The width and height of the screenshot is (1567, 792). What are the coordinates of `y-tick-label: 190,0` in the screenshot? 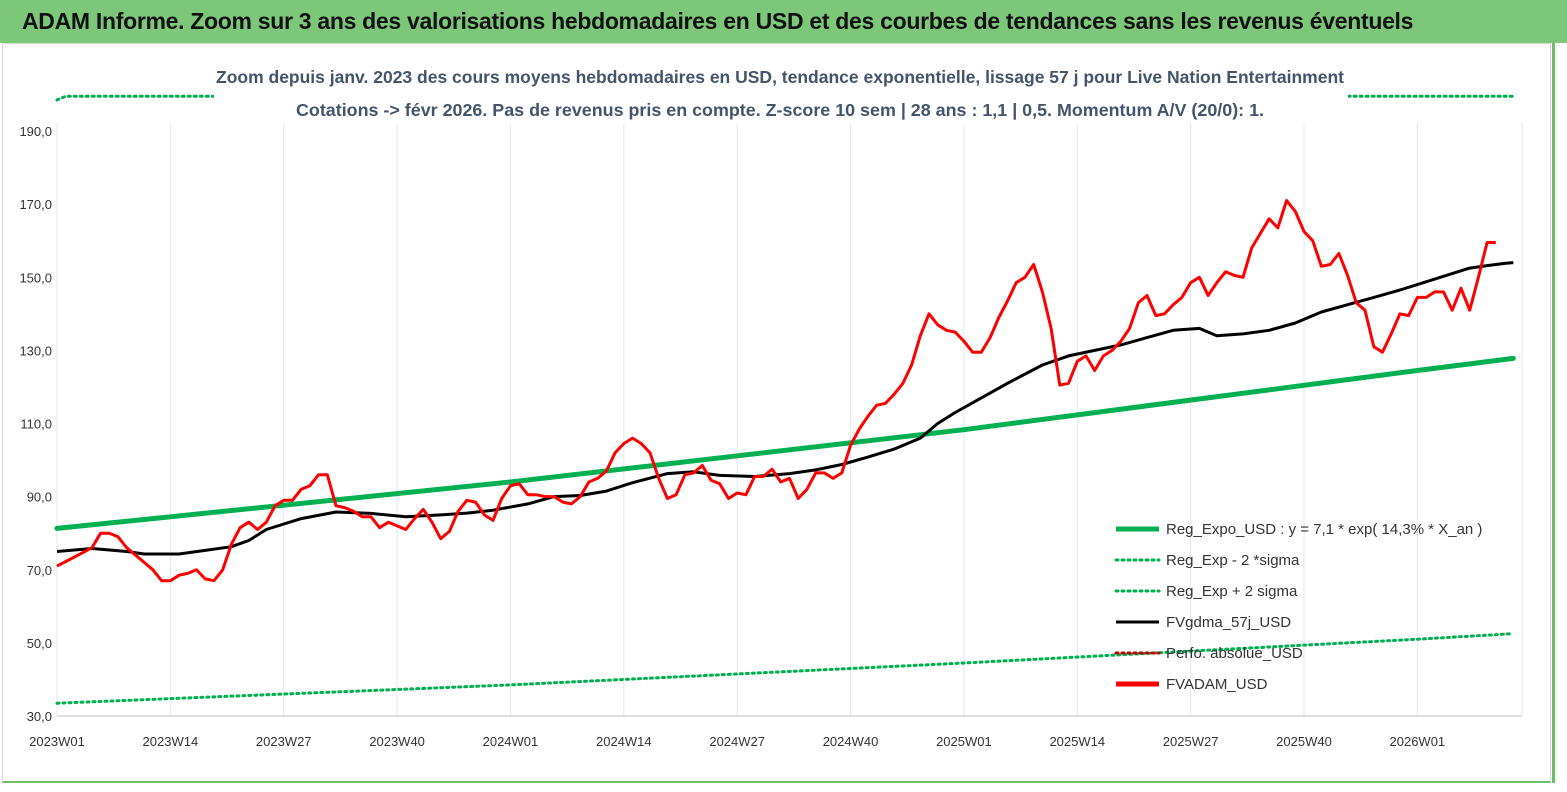 It's located at (35, 131).